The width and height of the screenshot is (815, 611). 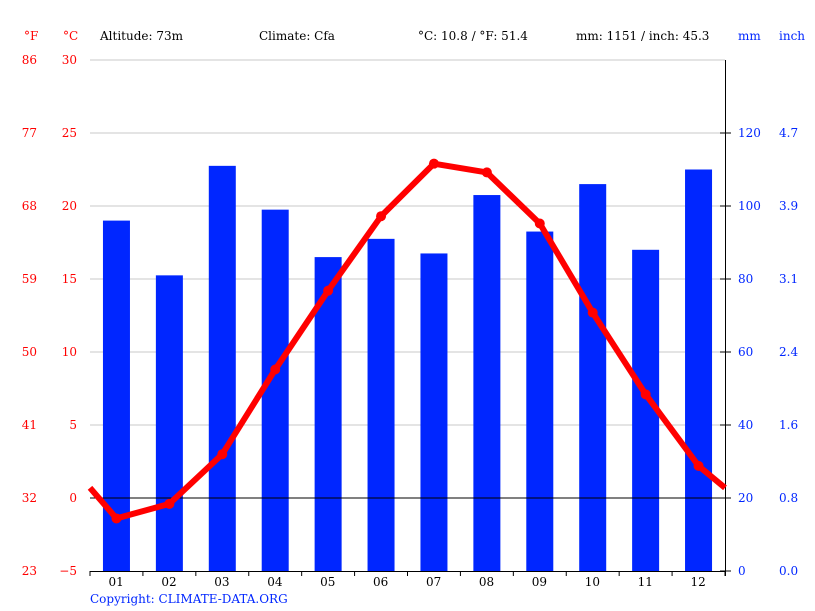 I want to click on left-axis-c-label: 0, so click(x=73, y=498).